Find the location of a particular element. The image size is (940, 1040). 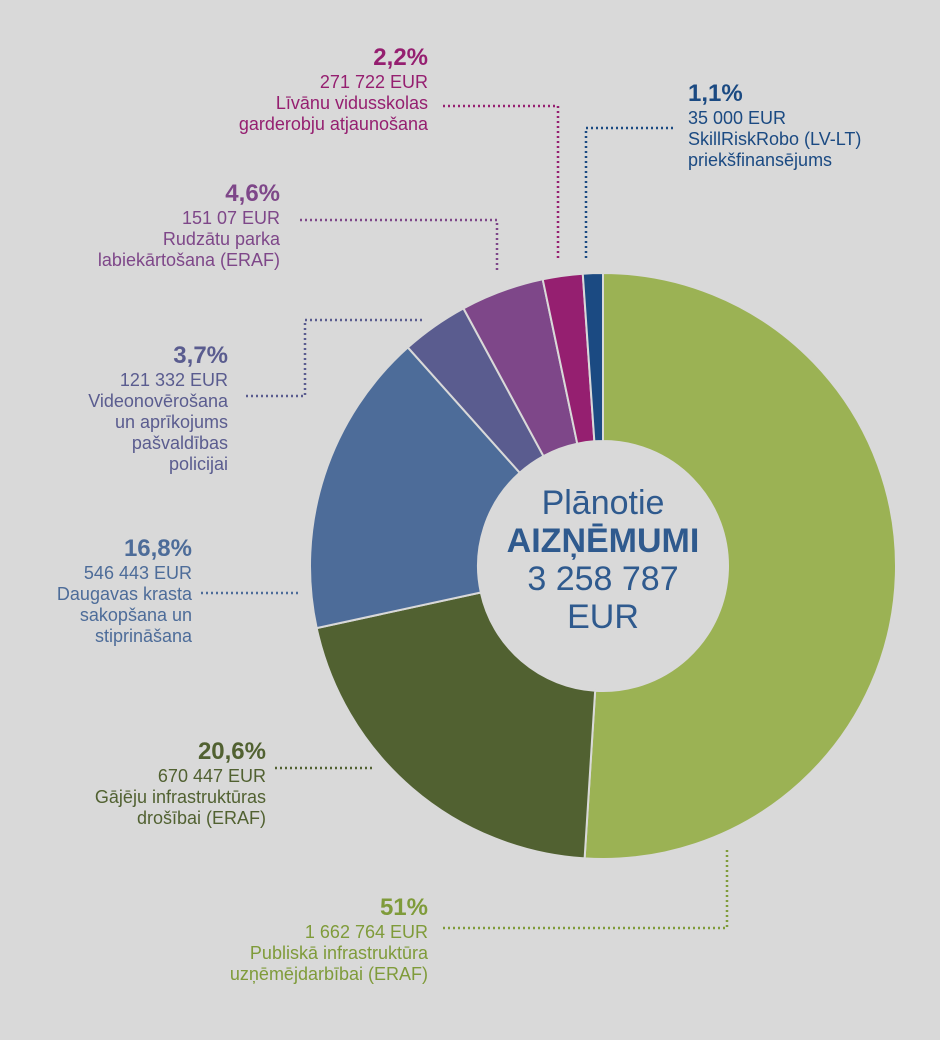

center-label-total: 3 258 787 EUR is located at coordinates (603, 598).